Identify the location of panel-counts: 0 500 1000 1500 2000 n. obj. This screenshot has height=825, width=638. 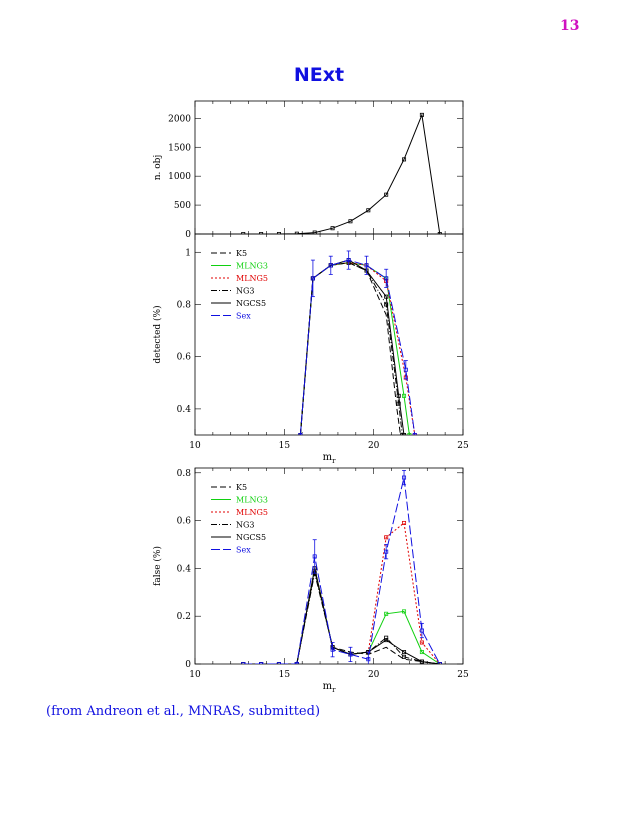
(308, 170).